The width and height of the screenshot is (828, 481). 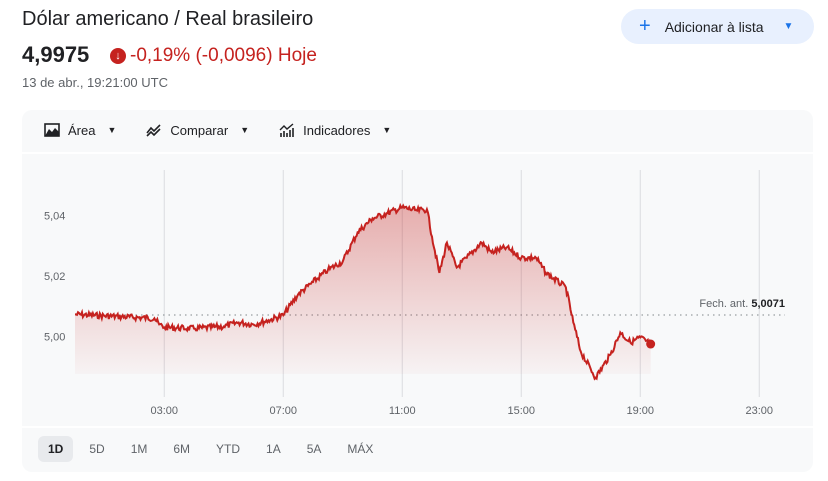 I want to click on range-1m: 1M, so click(x=139, y=449).